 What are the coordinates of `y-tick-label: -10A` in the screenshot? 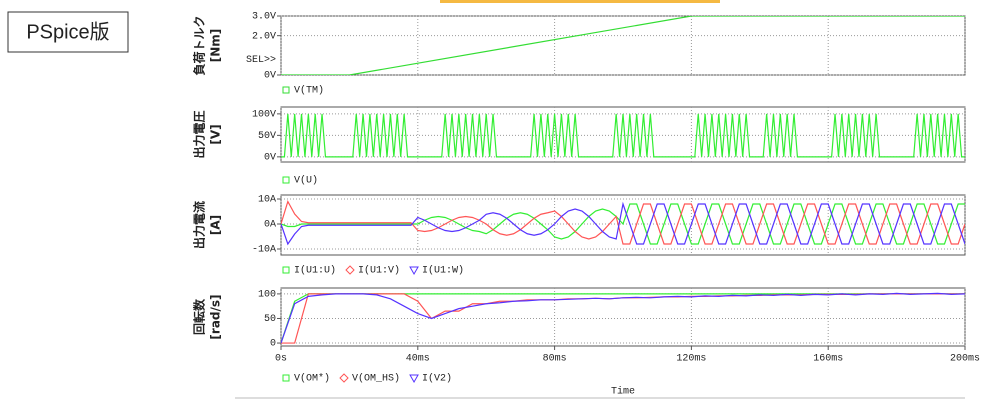 It's located at (264, 250).